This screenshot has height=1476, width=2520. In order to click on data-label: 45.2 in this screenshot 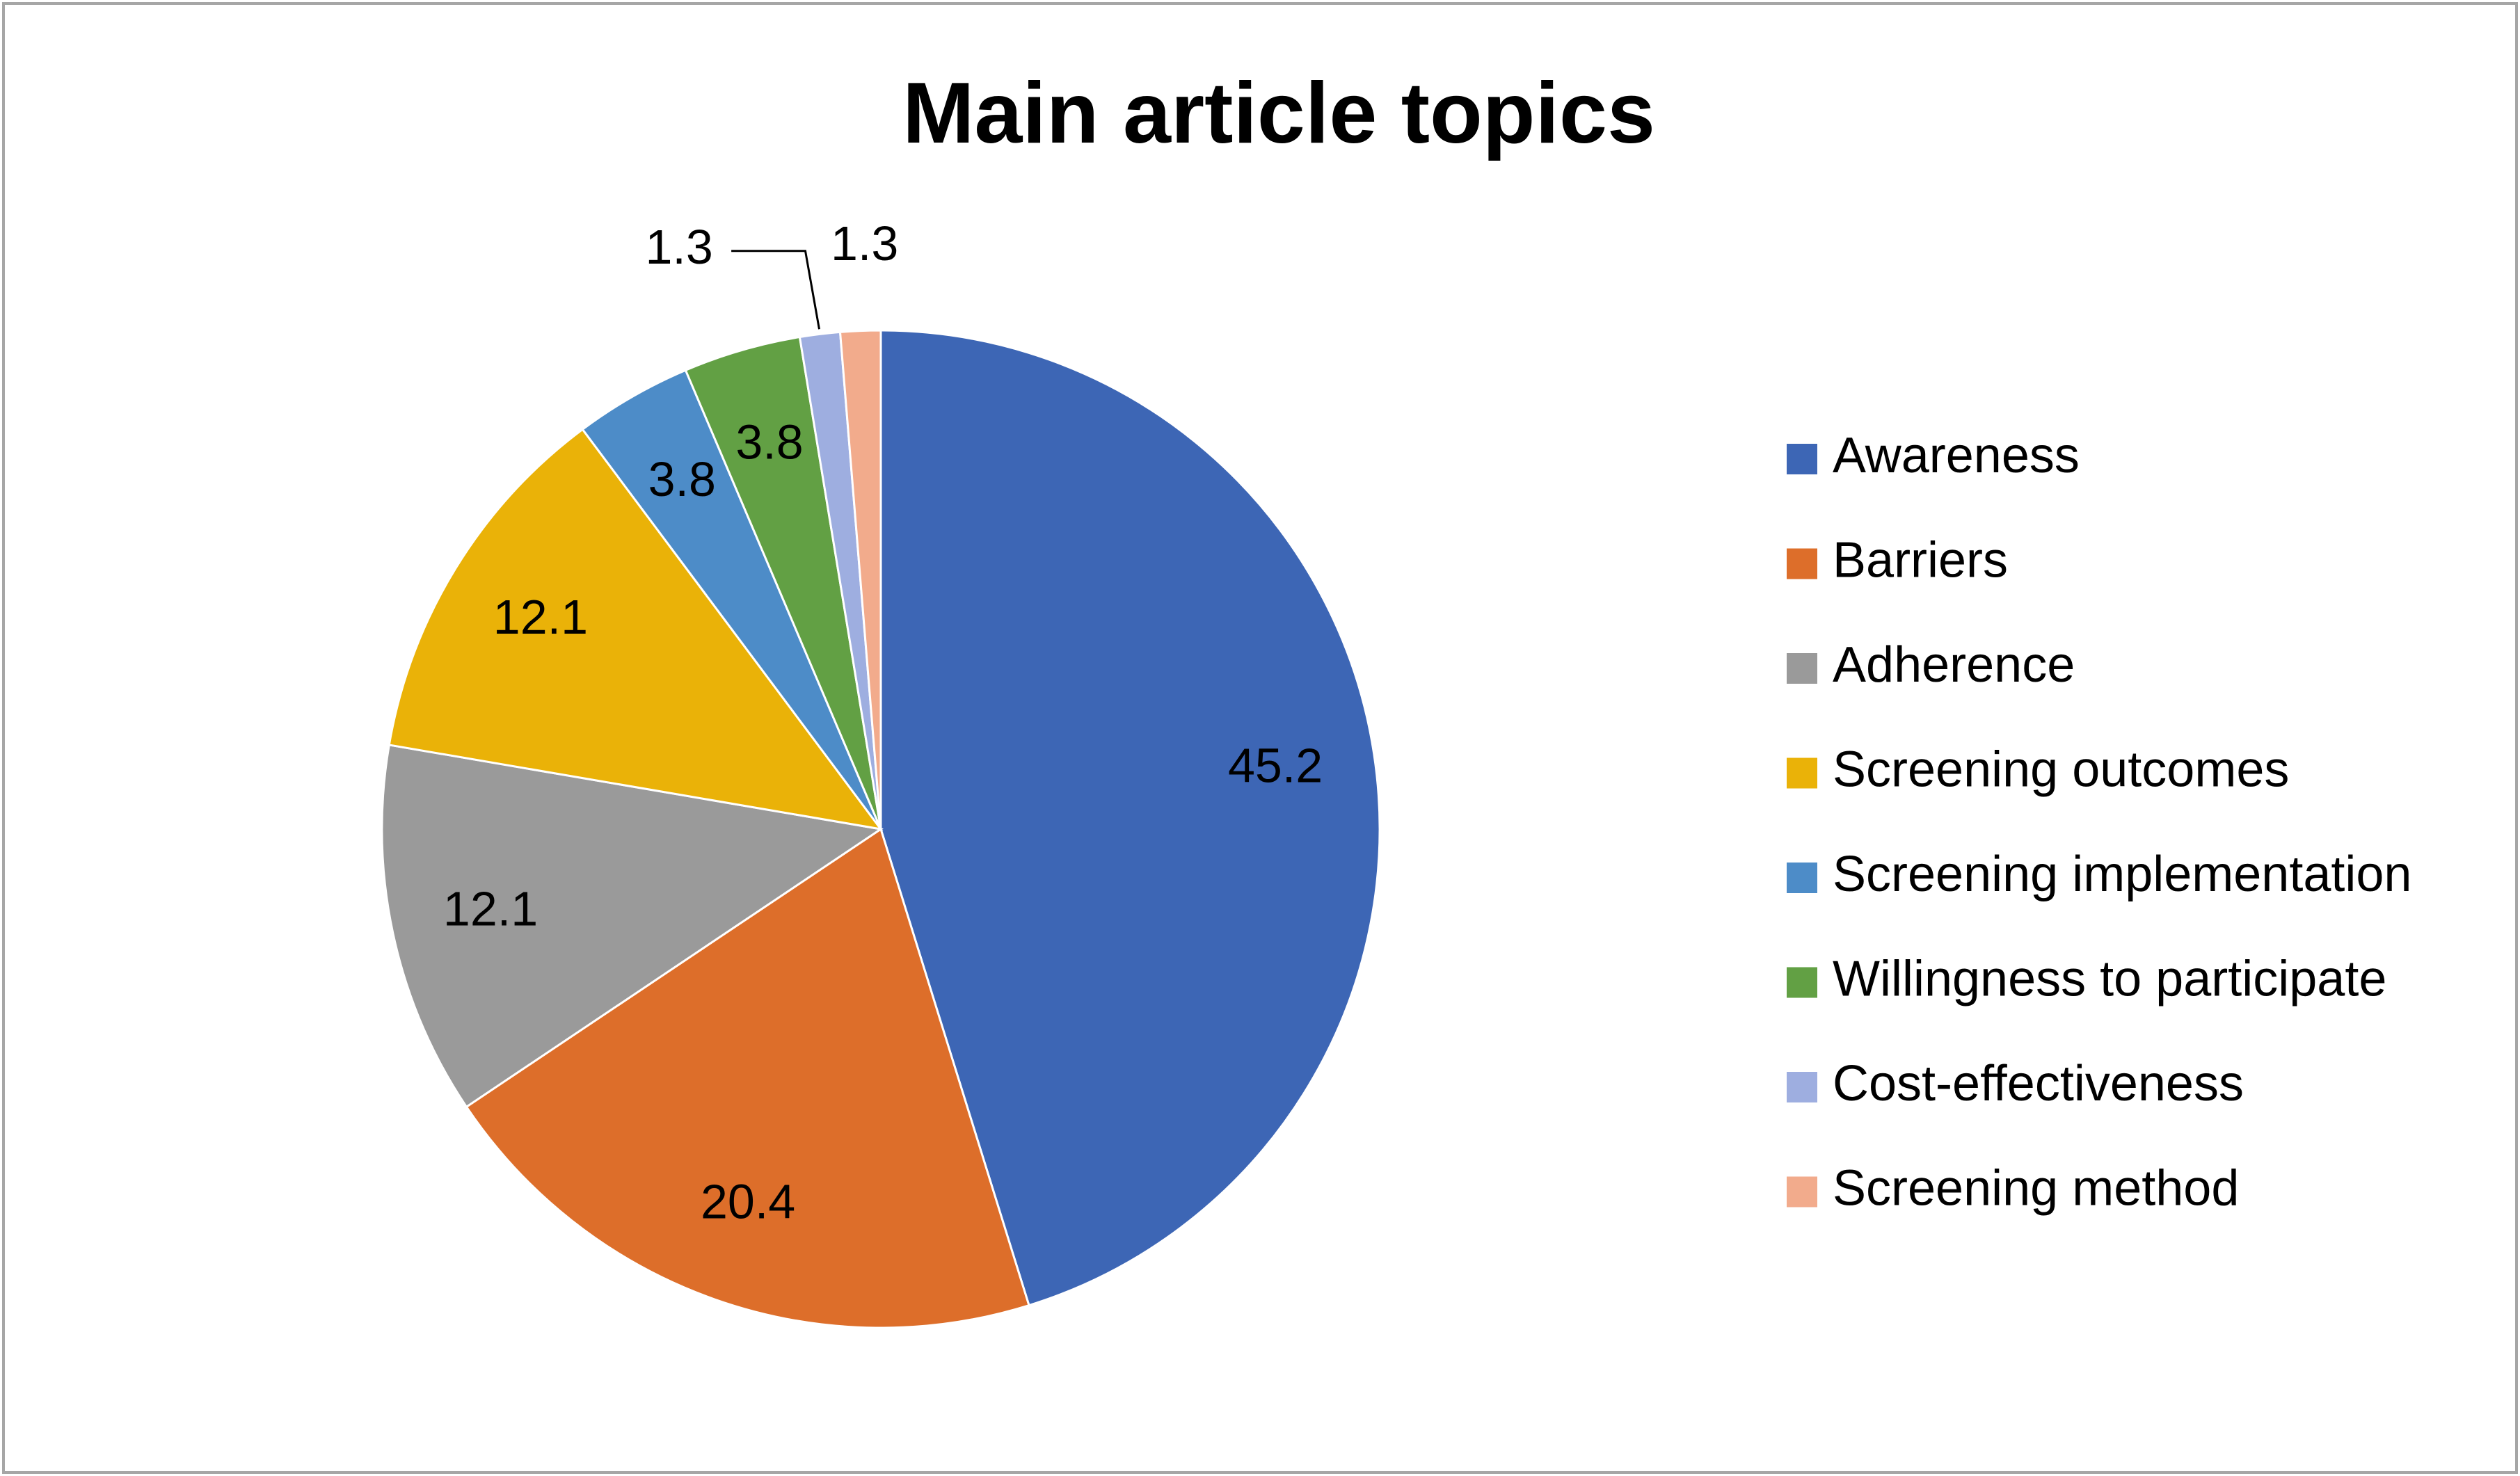, I will do `click(1275, 765)`.